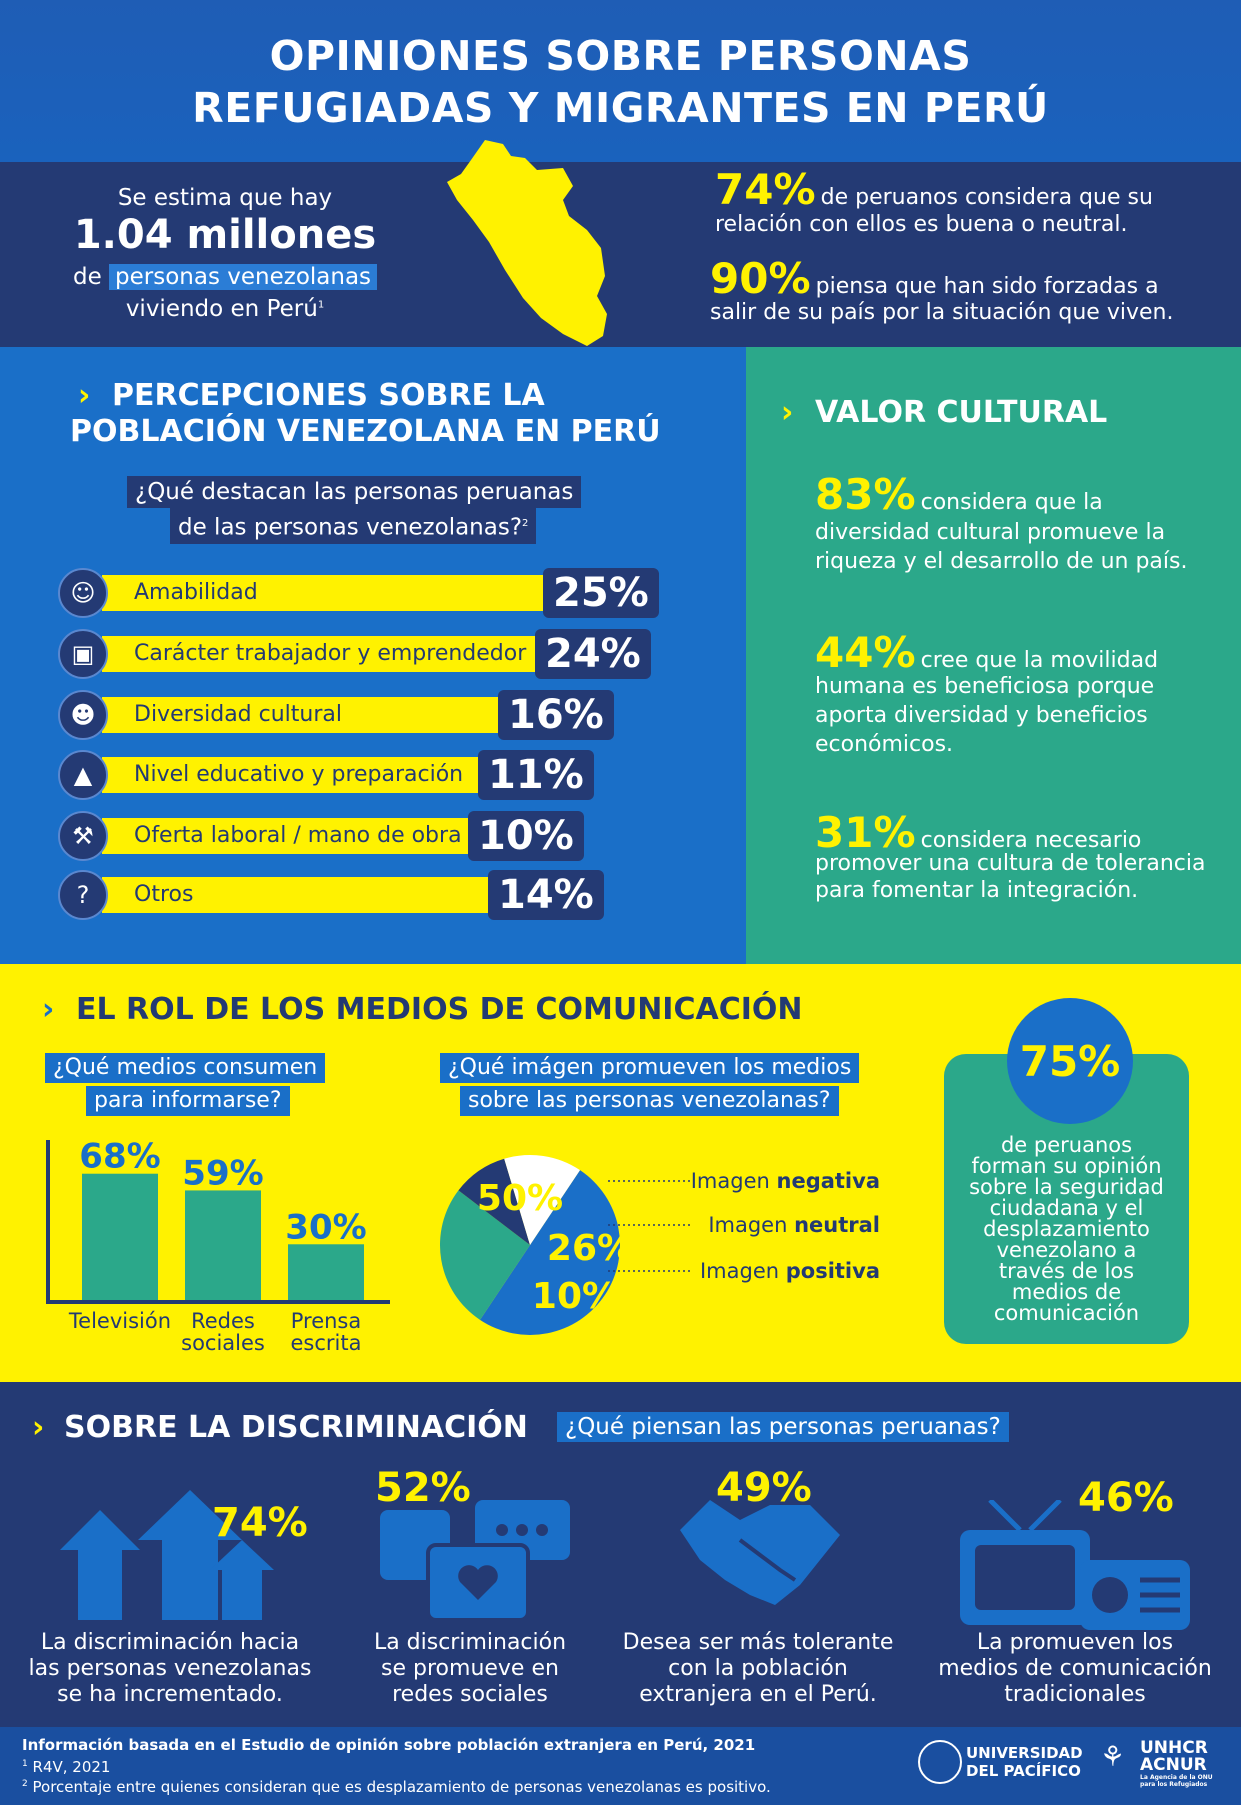 The width and height of the screenshot is (1241, 1805). I want to click on pie-slice-label: 10%, so click(575, 1296).